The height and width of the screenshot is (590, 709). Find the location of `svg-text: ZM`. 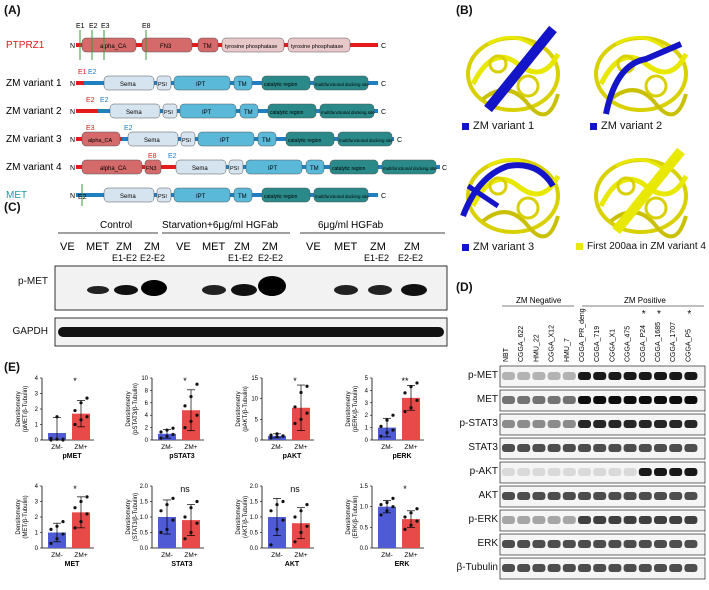

svg-text: ZM is located at coordinates (270, 247).